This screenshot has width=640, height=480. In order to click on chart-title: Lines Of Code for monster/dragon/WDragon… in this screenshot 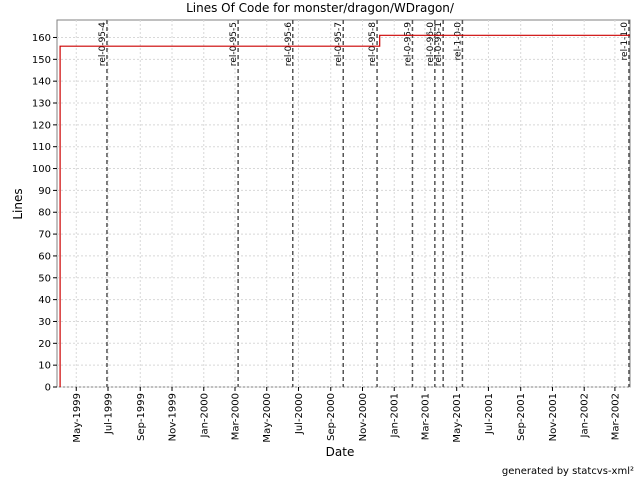, I will do `click(320, 8)`.